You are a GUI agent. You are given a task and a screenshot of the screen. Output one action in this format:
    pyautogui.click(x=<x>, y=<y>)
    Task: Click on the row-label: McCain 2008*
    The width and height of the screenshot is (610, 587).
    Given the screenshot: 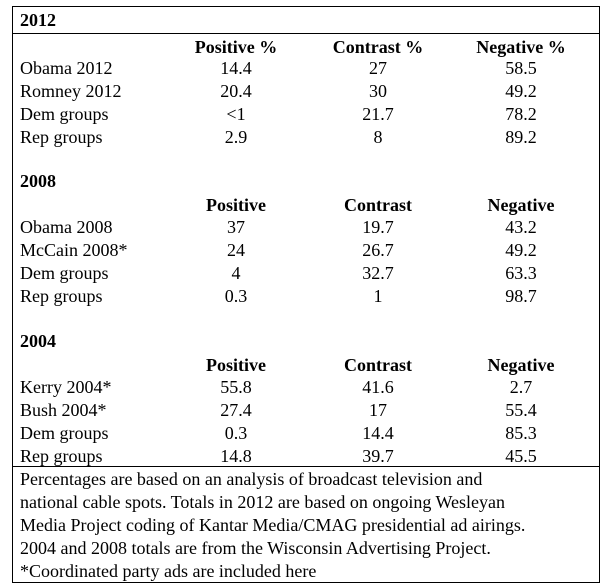 What is the action you would take?
    pyautogui.click(x=74, y=250)
    